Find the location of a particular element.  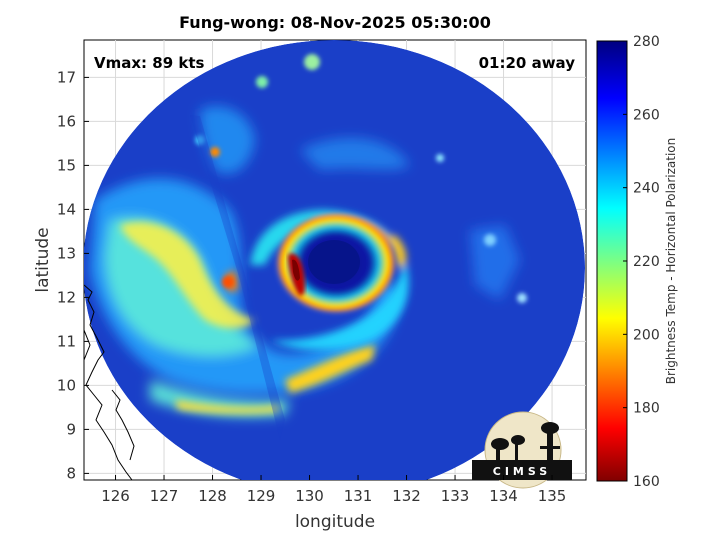

storm-eye is located at coordinates (334, 262).